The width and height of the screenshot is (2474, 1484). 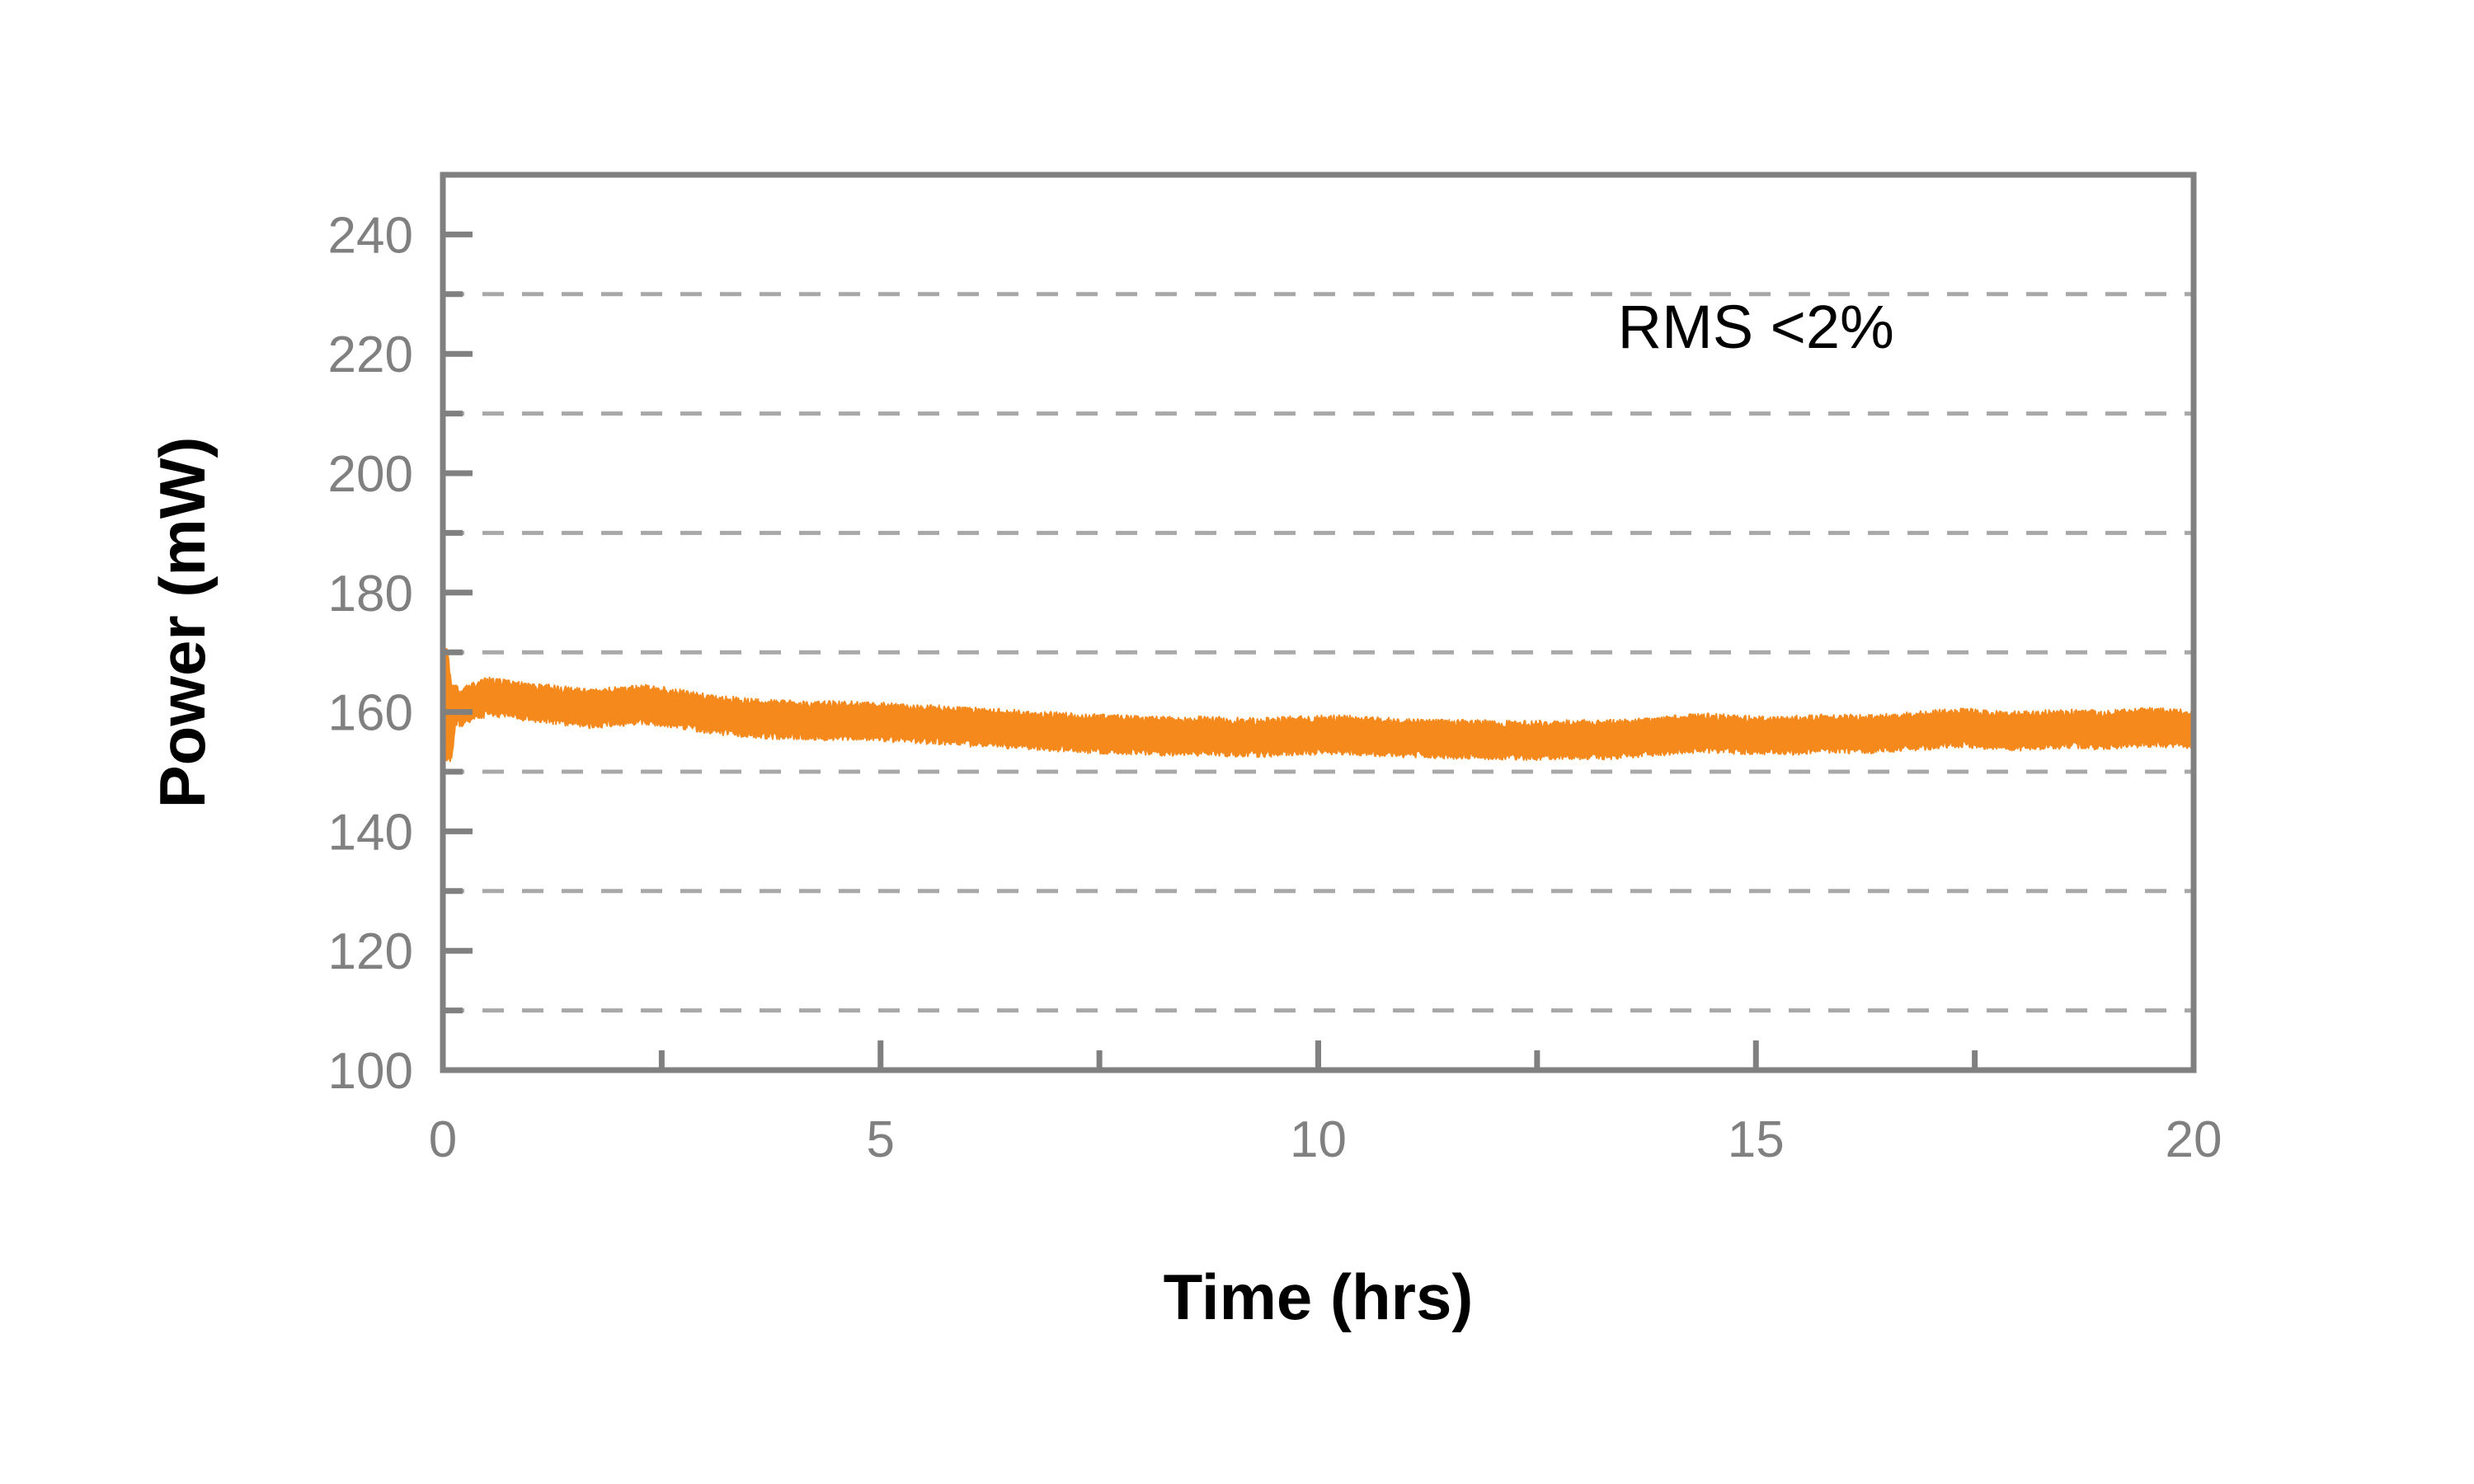 I want to click on y-tick-label-140: 140, so click(x=370, y=832).